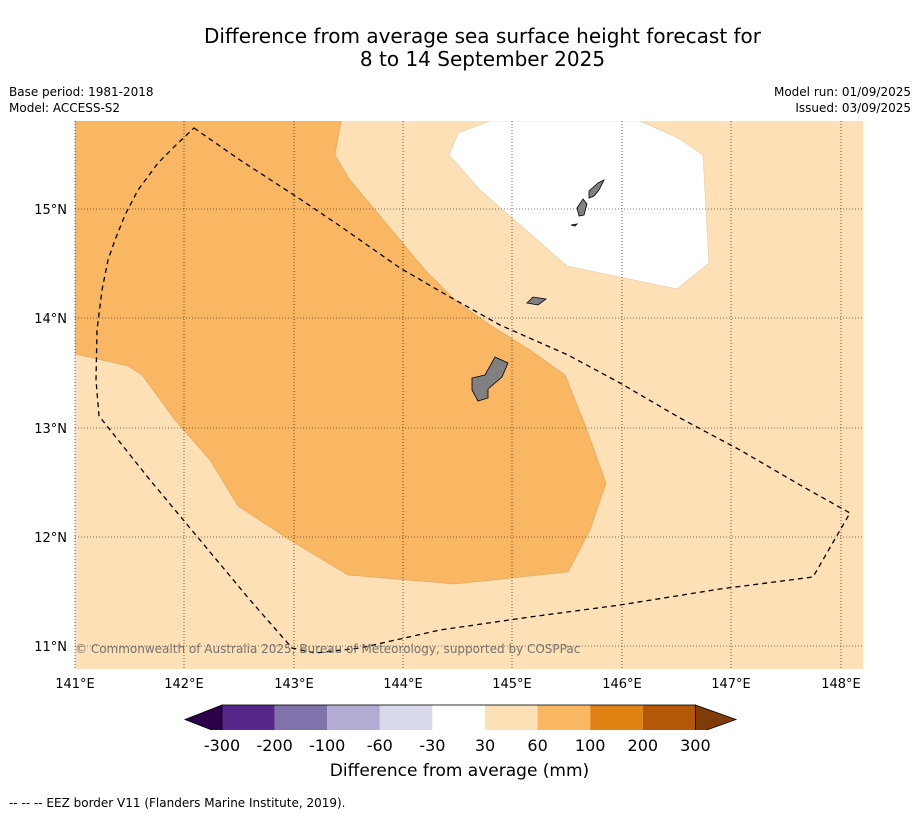  I want to click on island-guam, so click(490, 379).